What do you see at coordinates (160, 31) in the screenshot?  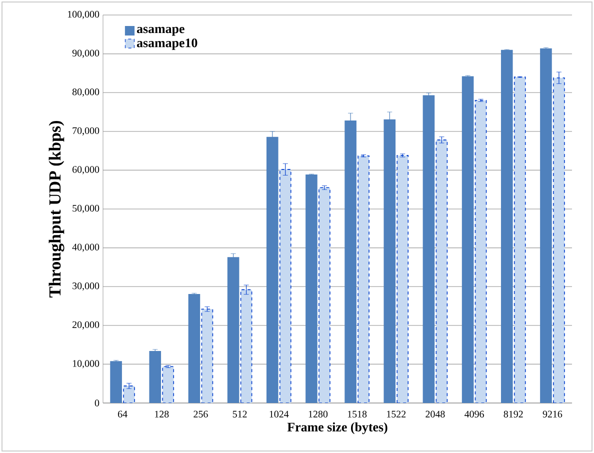 I see `legend-label: asamape` at bounding box center [160, 31].